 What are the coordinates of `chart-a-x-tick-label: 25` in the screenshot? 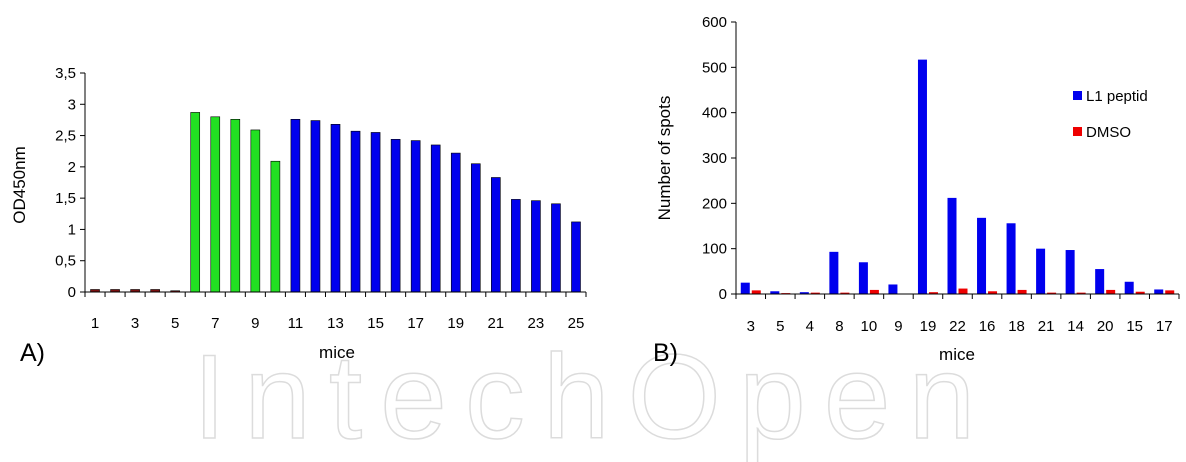 It's located at (576, 323).